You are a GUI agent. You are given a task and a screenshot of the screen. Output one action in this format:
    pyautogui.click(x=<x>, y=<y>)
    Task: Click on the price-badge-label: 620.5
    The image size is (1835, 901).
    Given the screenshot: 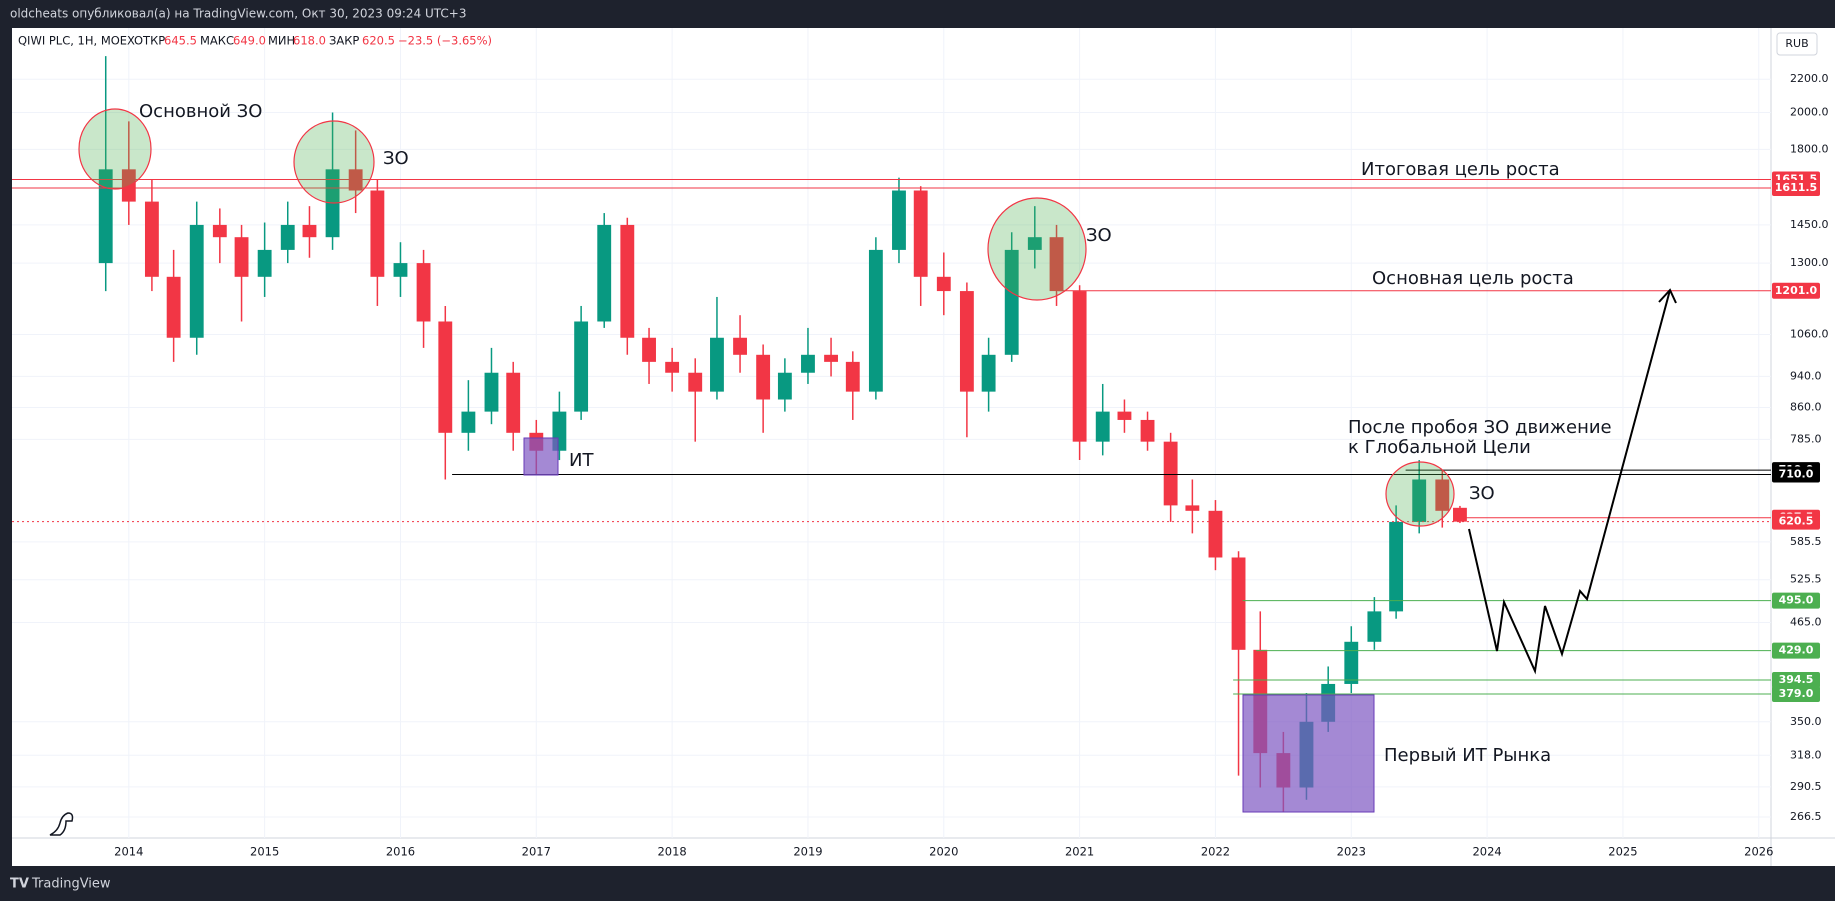 What is the action you would take?
    pyautogui.click(x=1796, y=521)
    